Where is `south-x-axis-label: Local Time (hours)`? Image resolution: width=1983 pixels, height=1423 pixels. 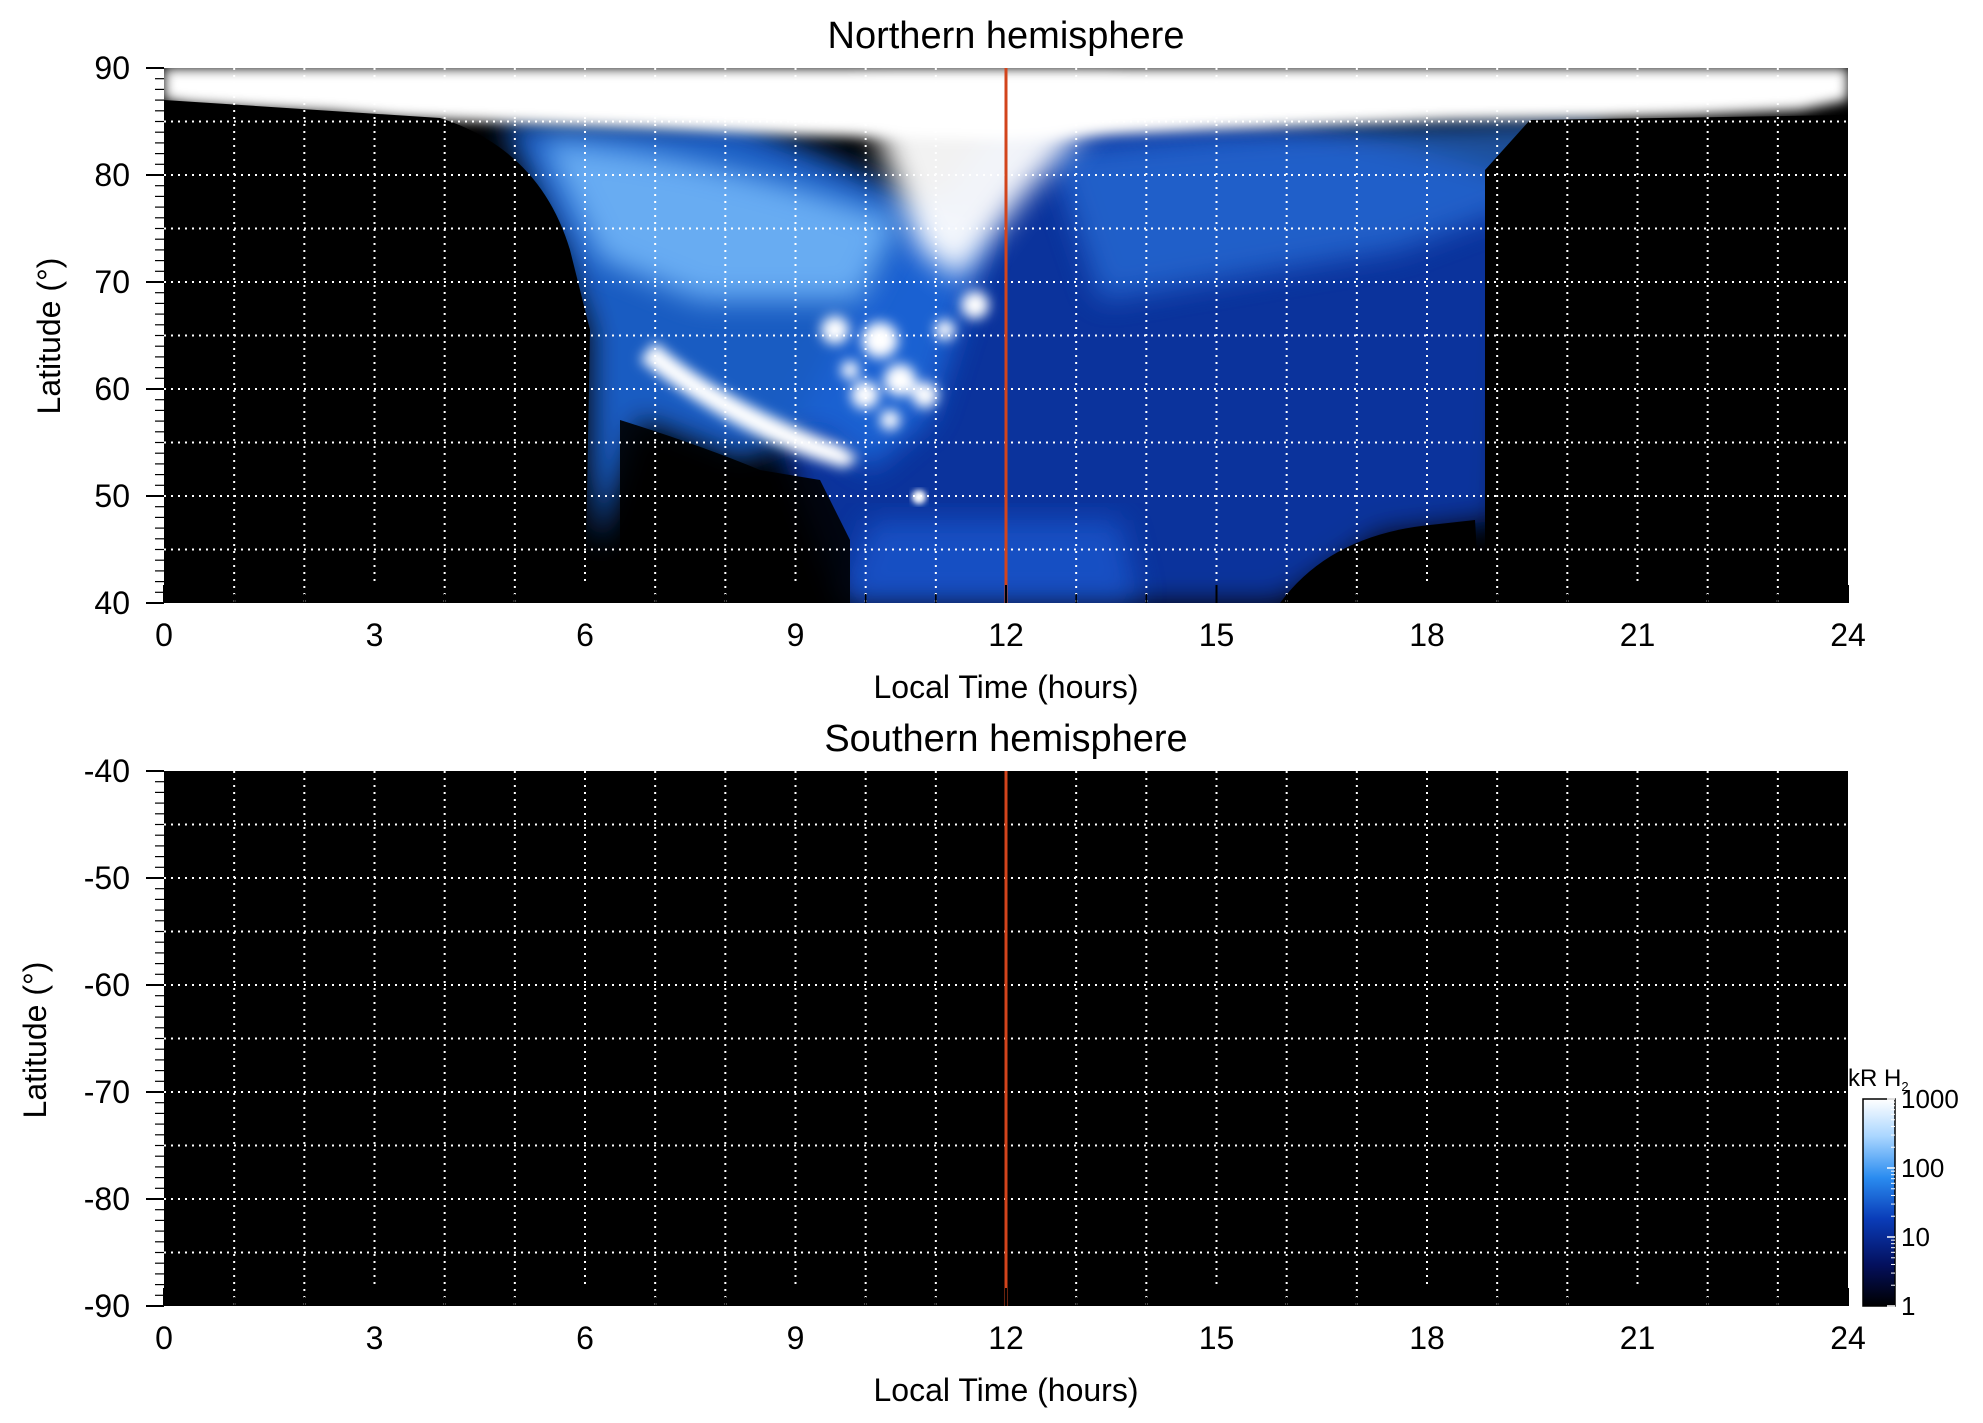
south-x-axis-label: Local Time (hours) is located at coordinates (1006, 1390).